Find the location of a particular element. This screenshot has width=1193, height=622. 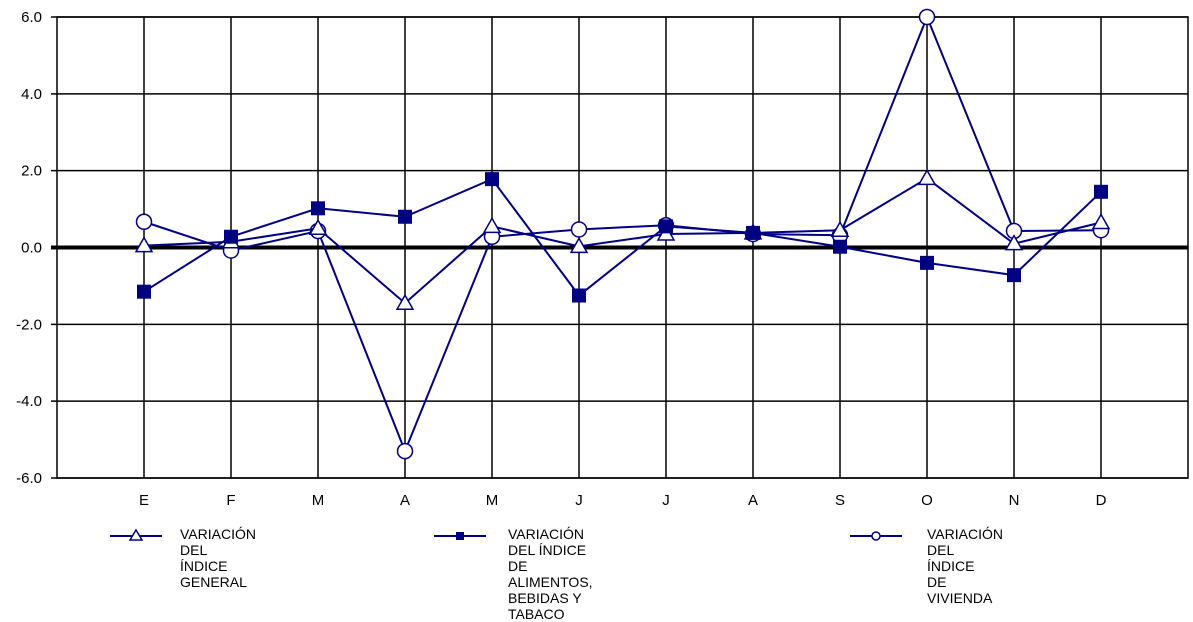

x-tick-label: F is located at coordinates (230, 500).